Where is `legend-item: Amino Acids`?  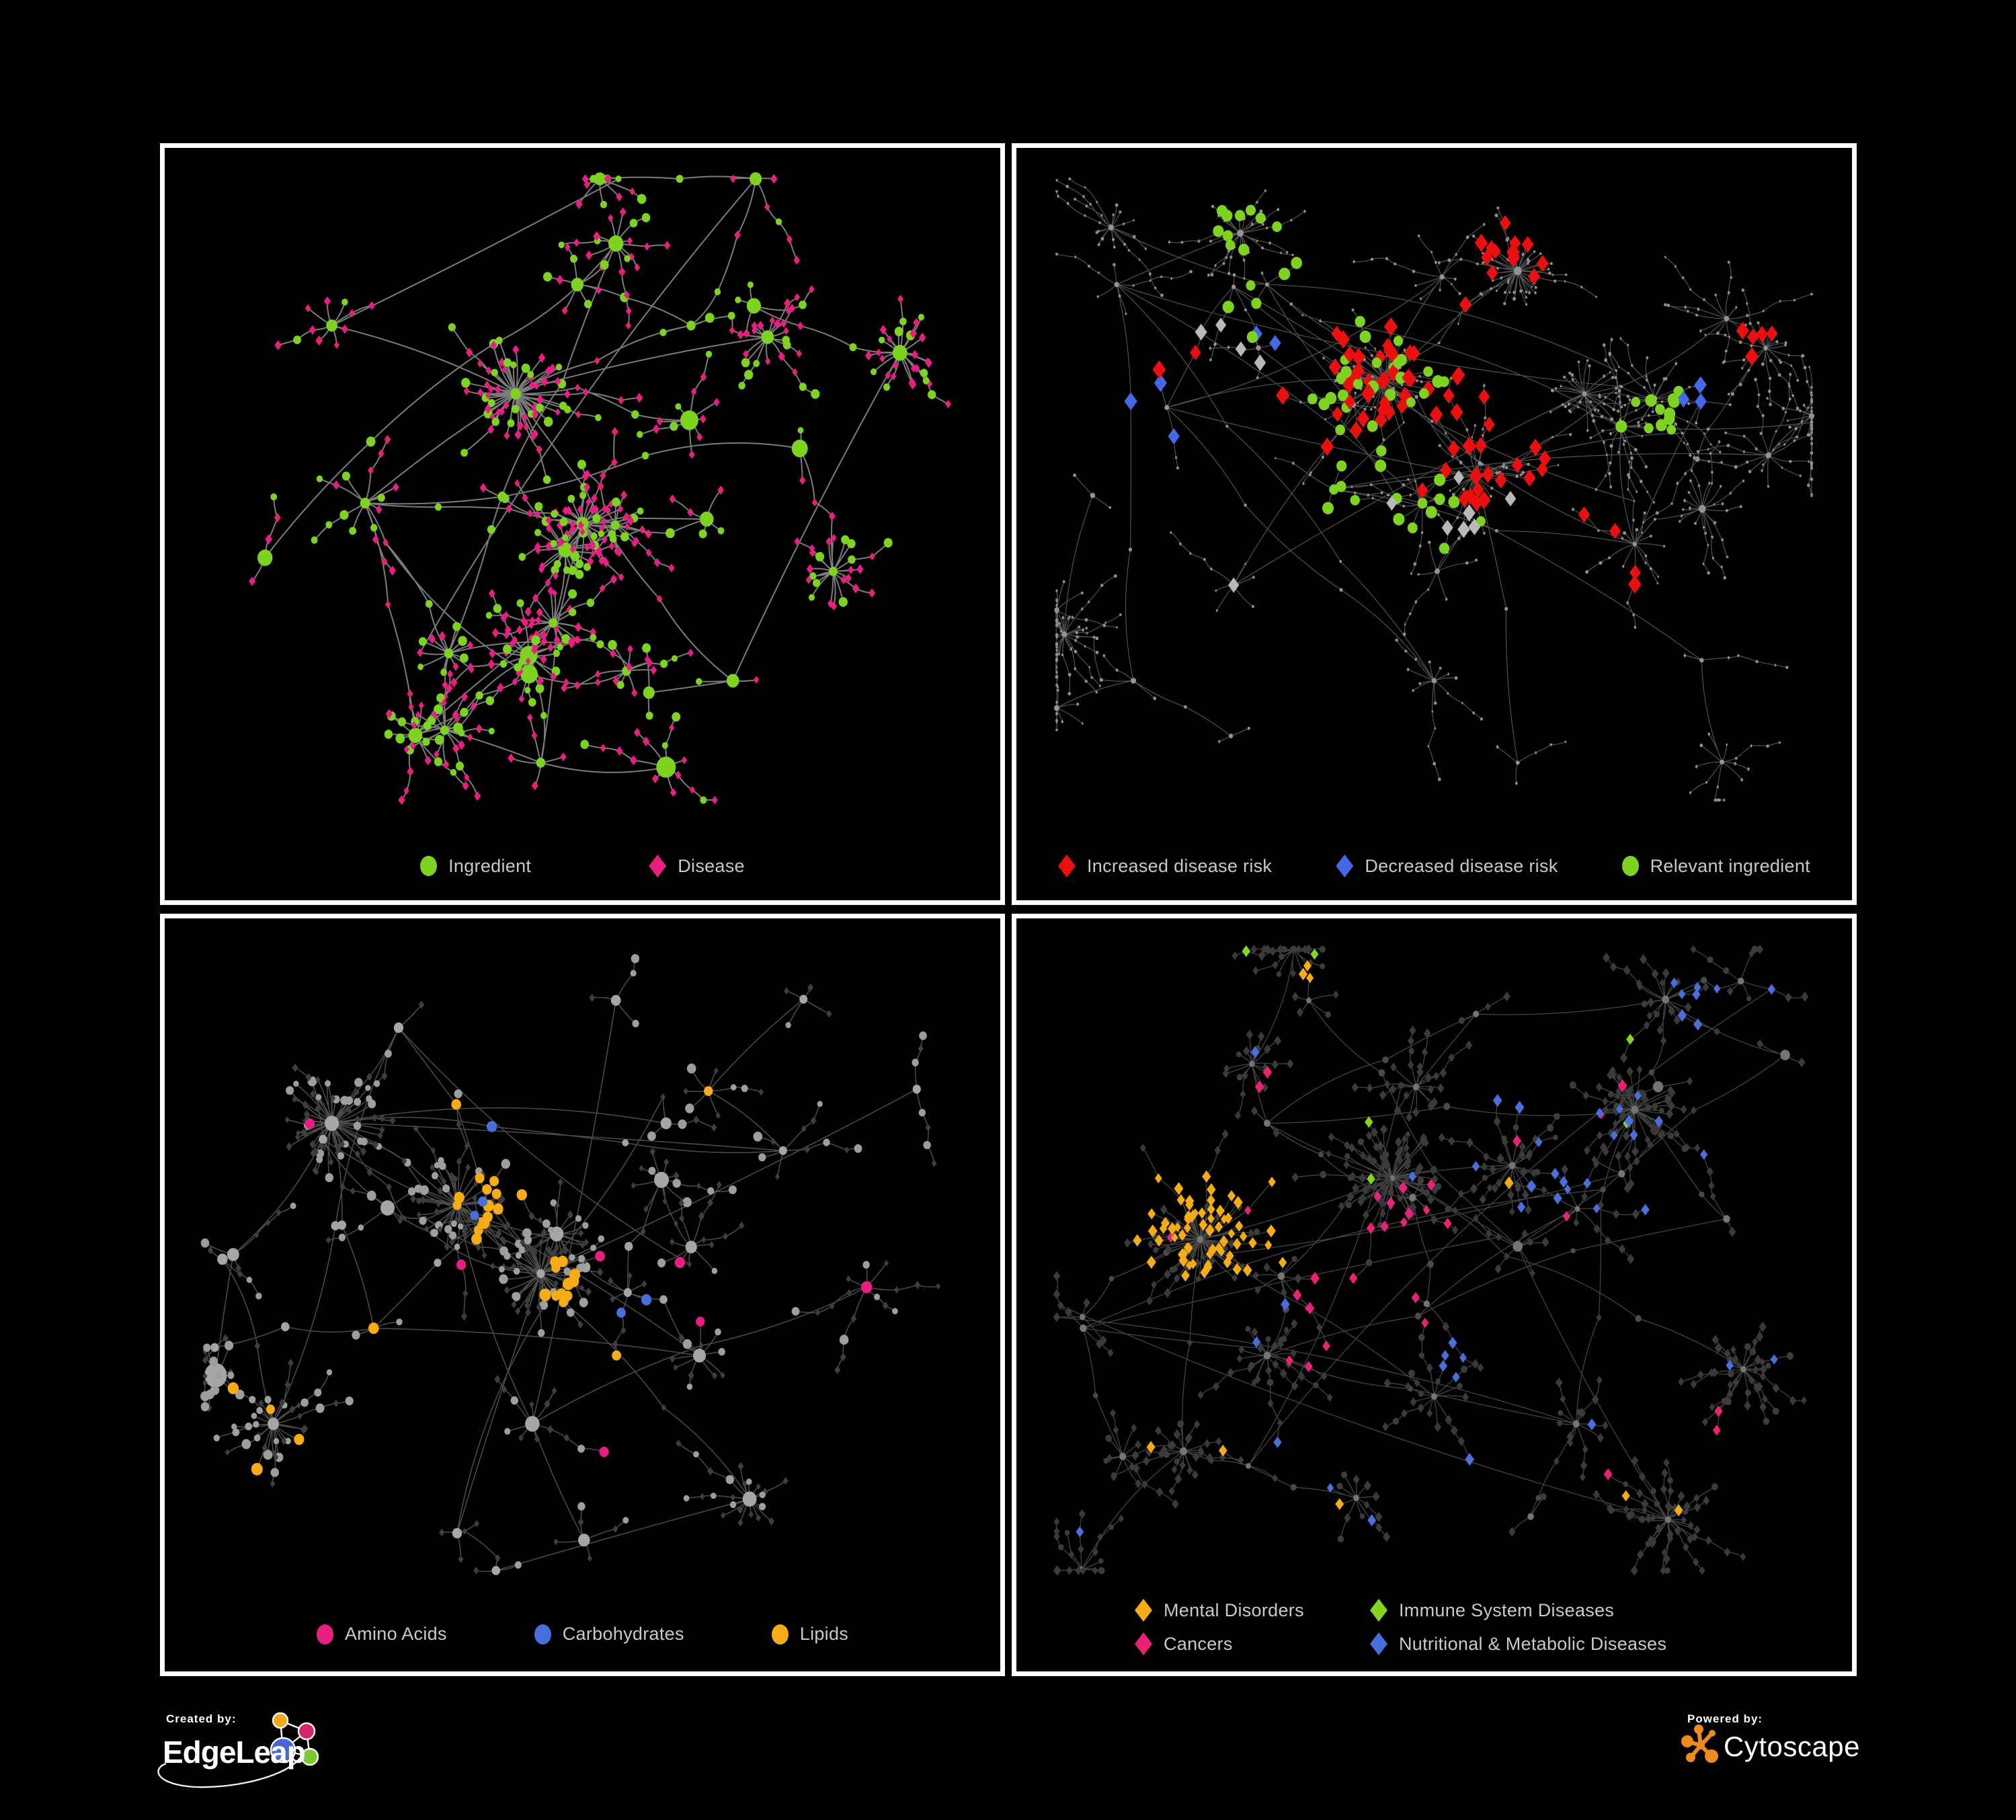
legend-item: Amino Acids is located at coordinates (381, 1634).